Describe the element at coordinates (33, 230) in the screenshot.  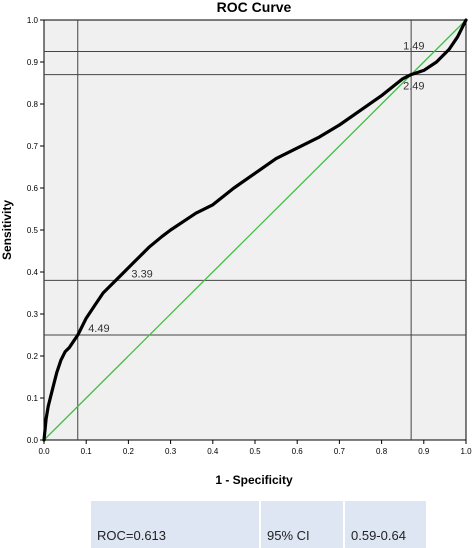
I see `y-tick-label: 0.5` at that location.